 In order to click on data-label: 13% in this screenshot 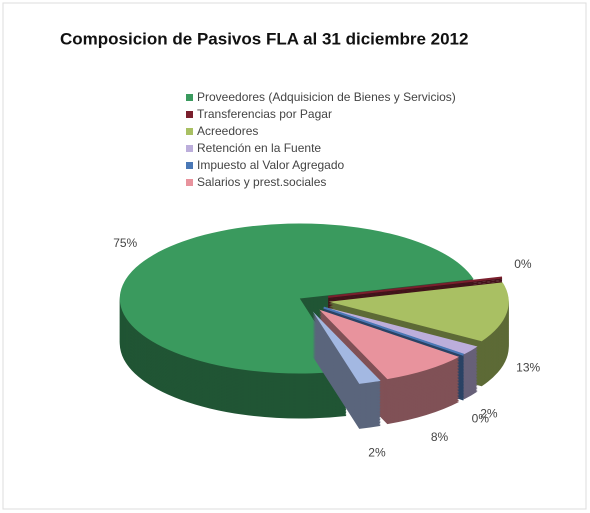, I will do `click(528, 368)`.